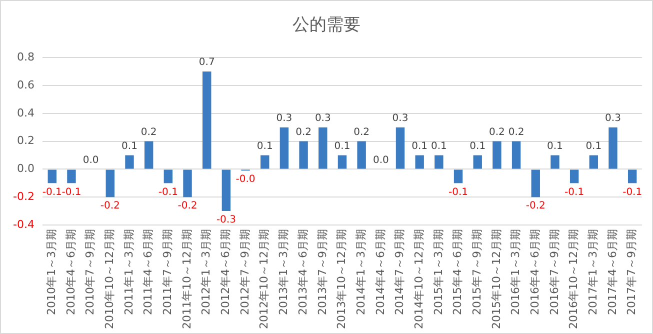 This screenshot has height=334, width=653. Describe the element at coordinates (129, 272) in the screenshot. I see `x-tick-label: 2011年1～3月期` at that location.